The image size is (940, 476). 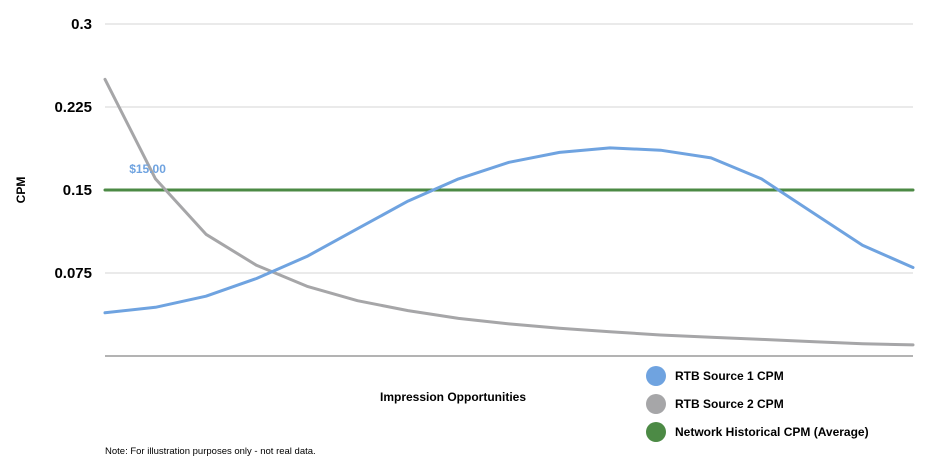 I want to click on y-tick-label: 0.15, so click(x=77, y=190).